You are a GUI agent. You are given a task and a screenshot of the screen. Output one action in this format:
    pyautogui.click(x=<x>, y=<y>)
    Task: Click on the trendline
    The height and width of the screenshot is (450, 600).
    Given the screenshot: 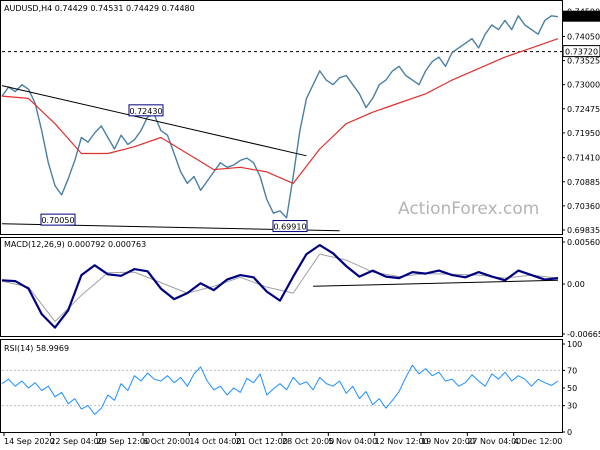 What is the action you would take?
    pyautogui.click(x=154, y=121)
    